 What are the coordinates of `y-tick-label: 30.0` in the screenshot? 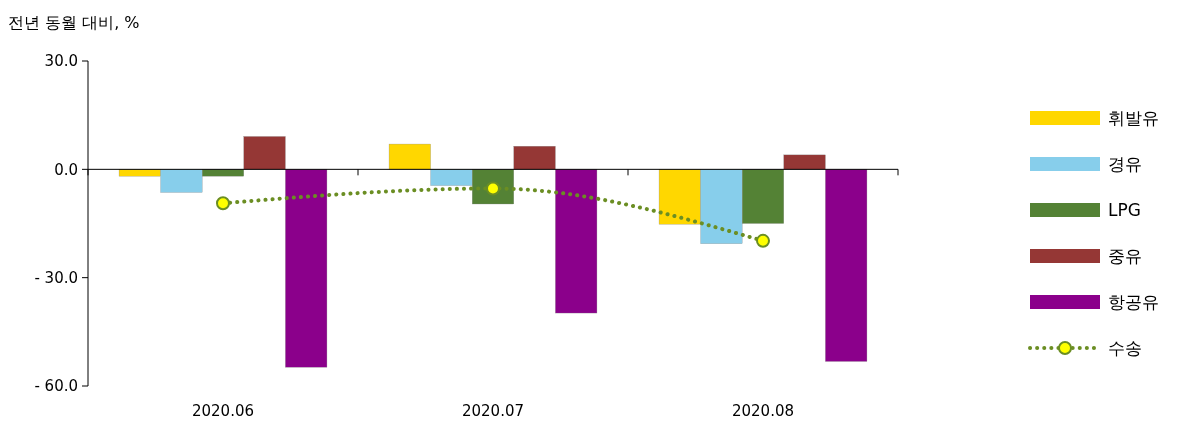 It's located at (61, 61).